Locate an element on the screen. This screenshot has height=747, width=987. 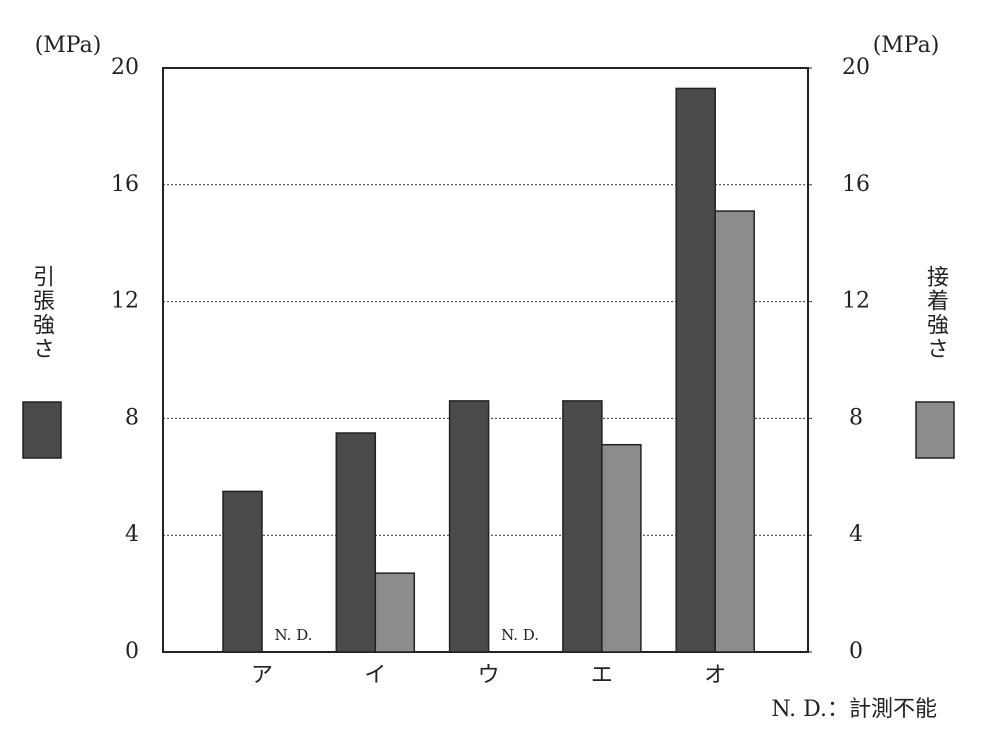
x-tick-label: ア is located at coordinates (262, 675).